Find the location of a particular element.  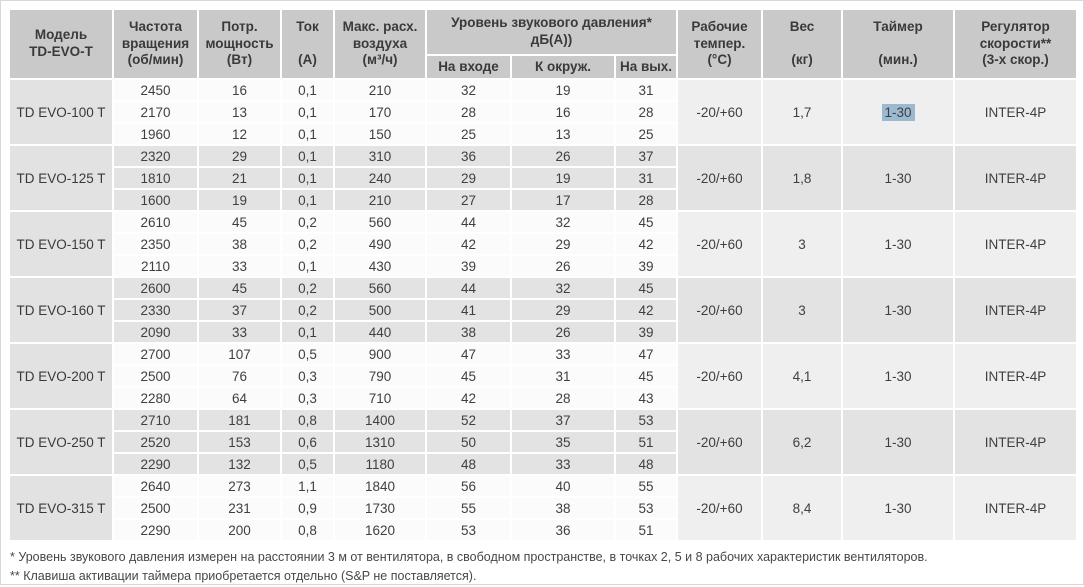

current-cell: 0,8 is located at coordinates (307, 420).